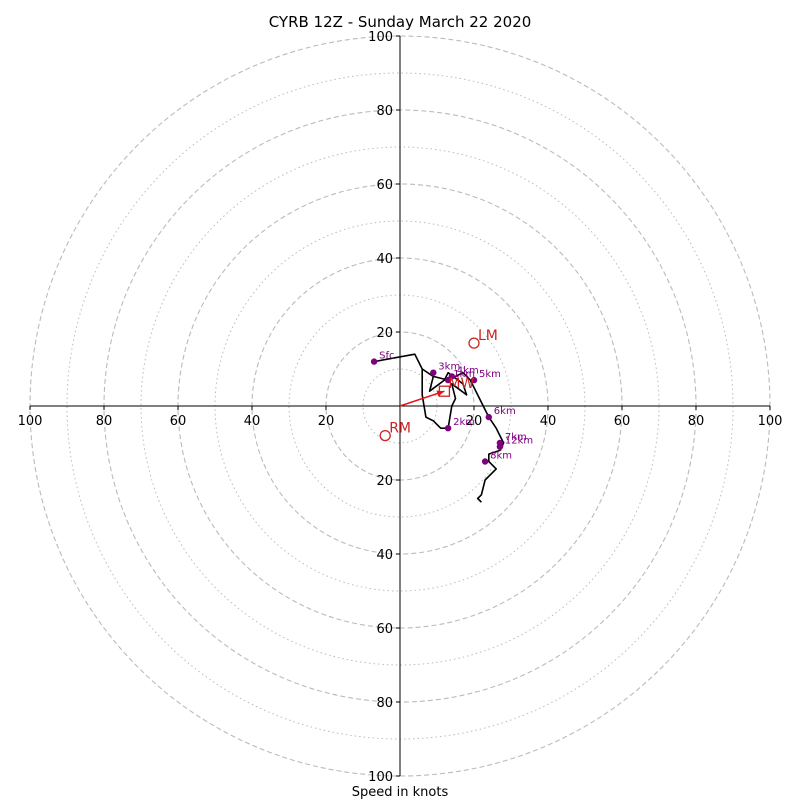 Image resolution: width=800 pixels, height=800 pixels. I want to click on height-marker-sfc, so click(374, 361).